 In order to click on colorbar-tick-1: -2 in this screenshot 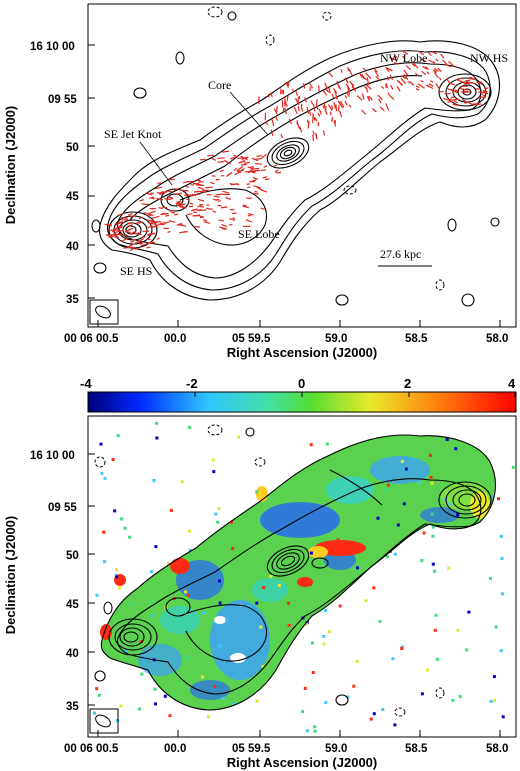, I will do `click(192, 383)`.